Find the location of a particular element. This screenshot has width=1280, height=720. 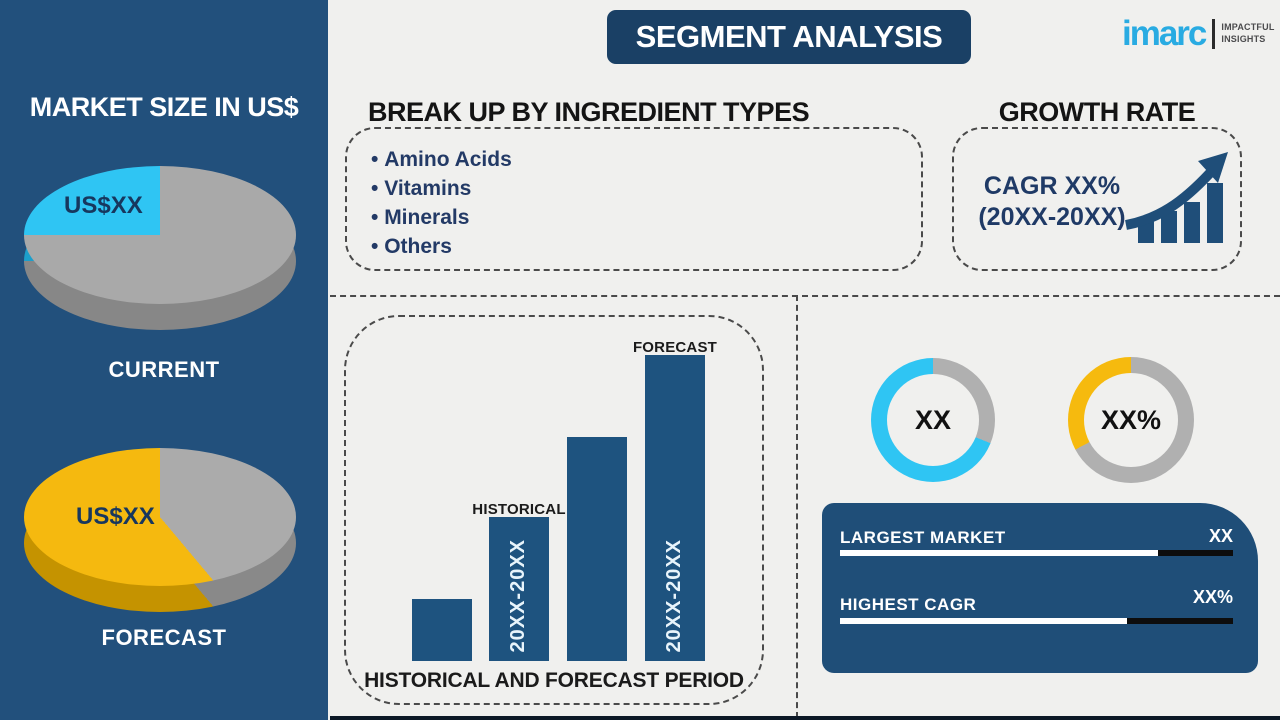

growth-rate-box: CAGR XX% (20XX-20XX) is located at coordinates (1097, 199).